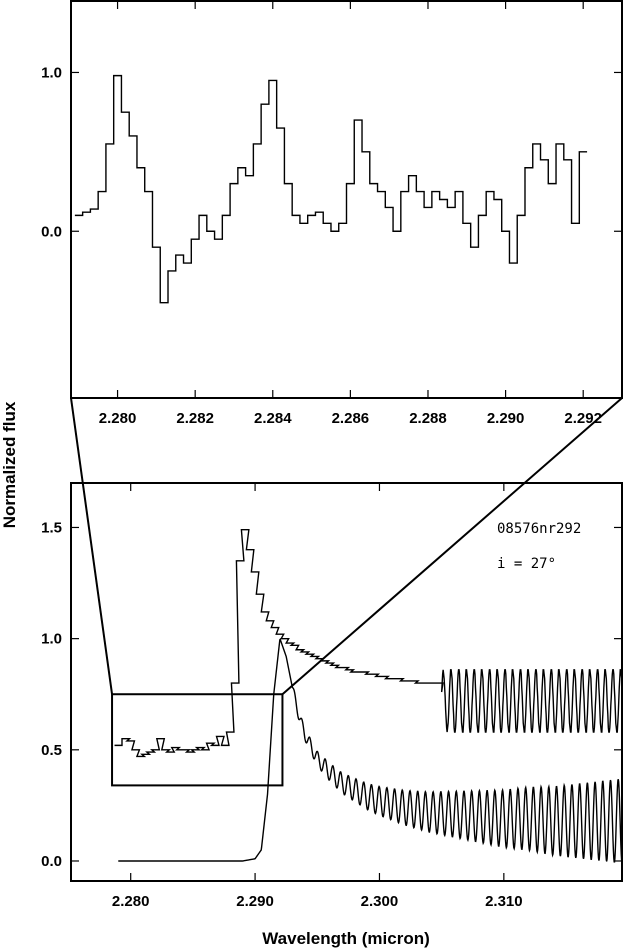  What do you see at coordinates (51, 861) in the screenshot?
I see `main-ytick-label: 0.0` at bounding box center [51, 861].